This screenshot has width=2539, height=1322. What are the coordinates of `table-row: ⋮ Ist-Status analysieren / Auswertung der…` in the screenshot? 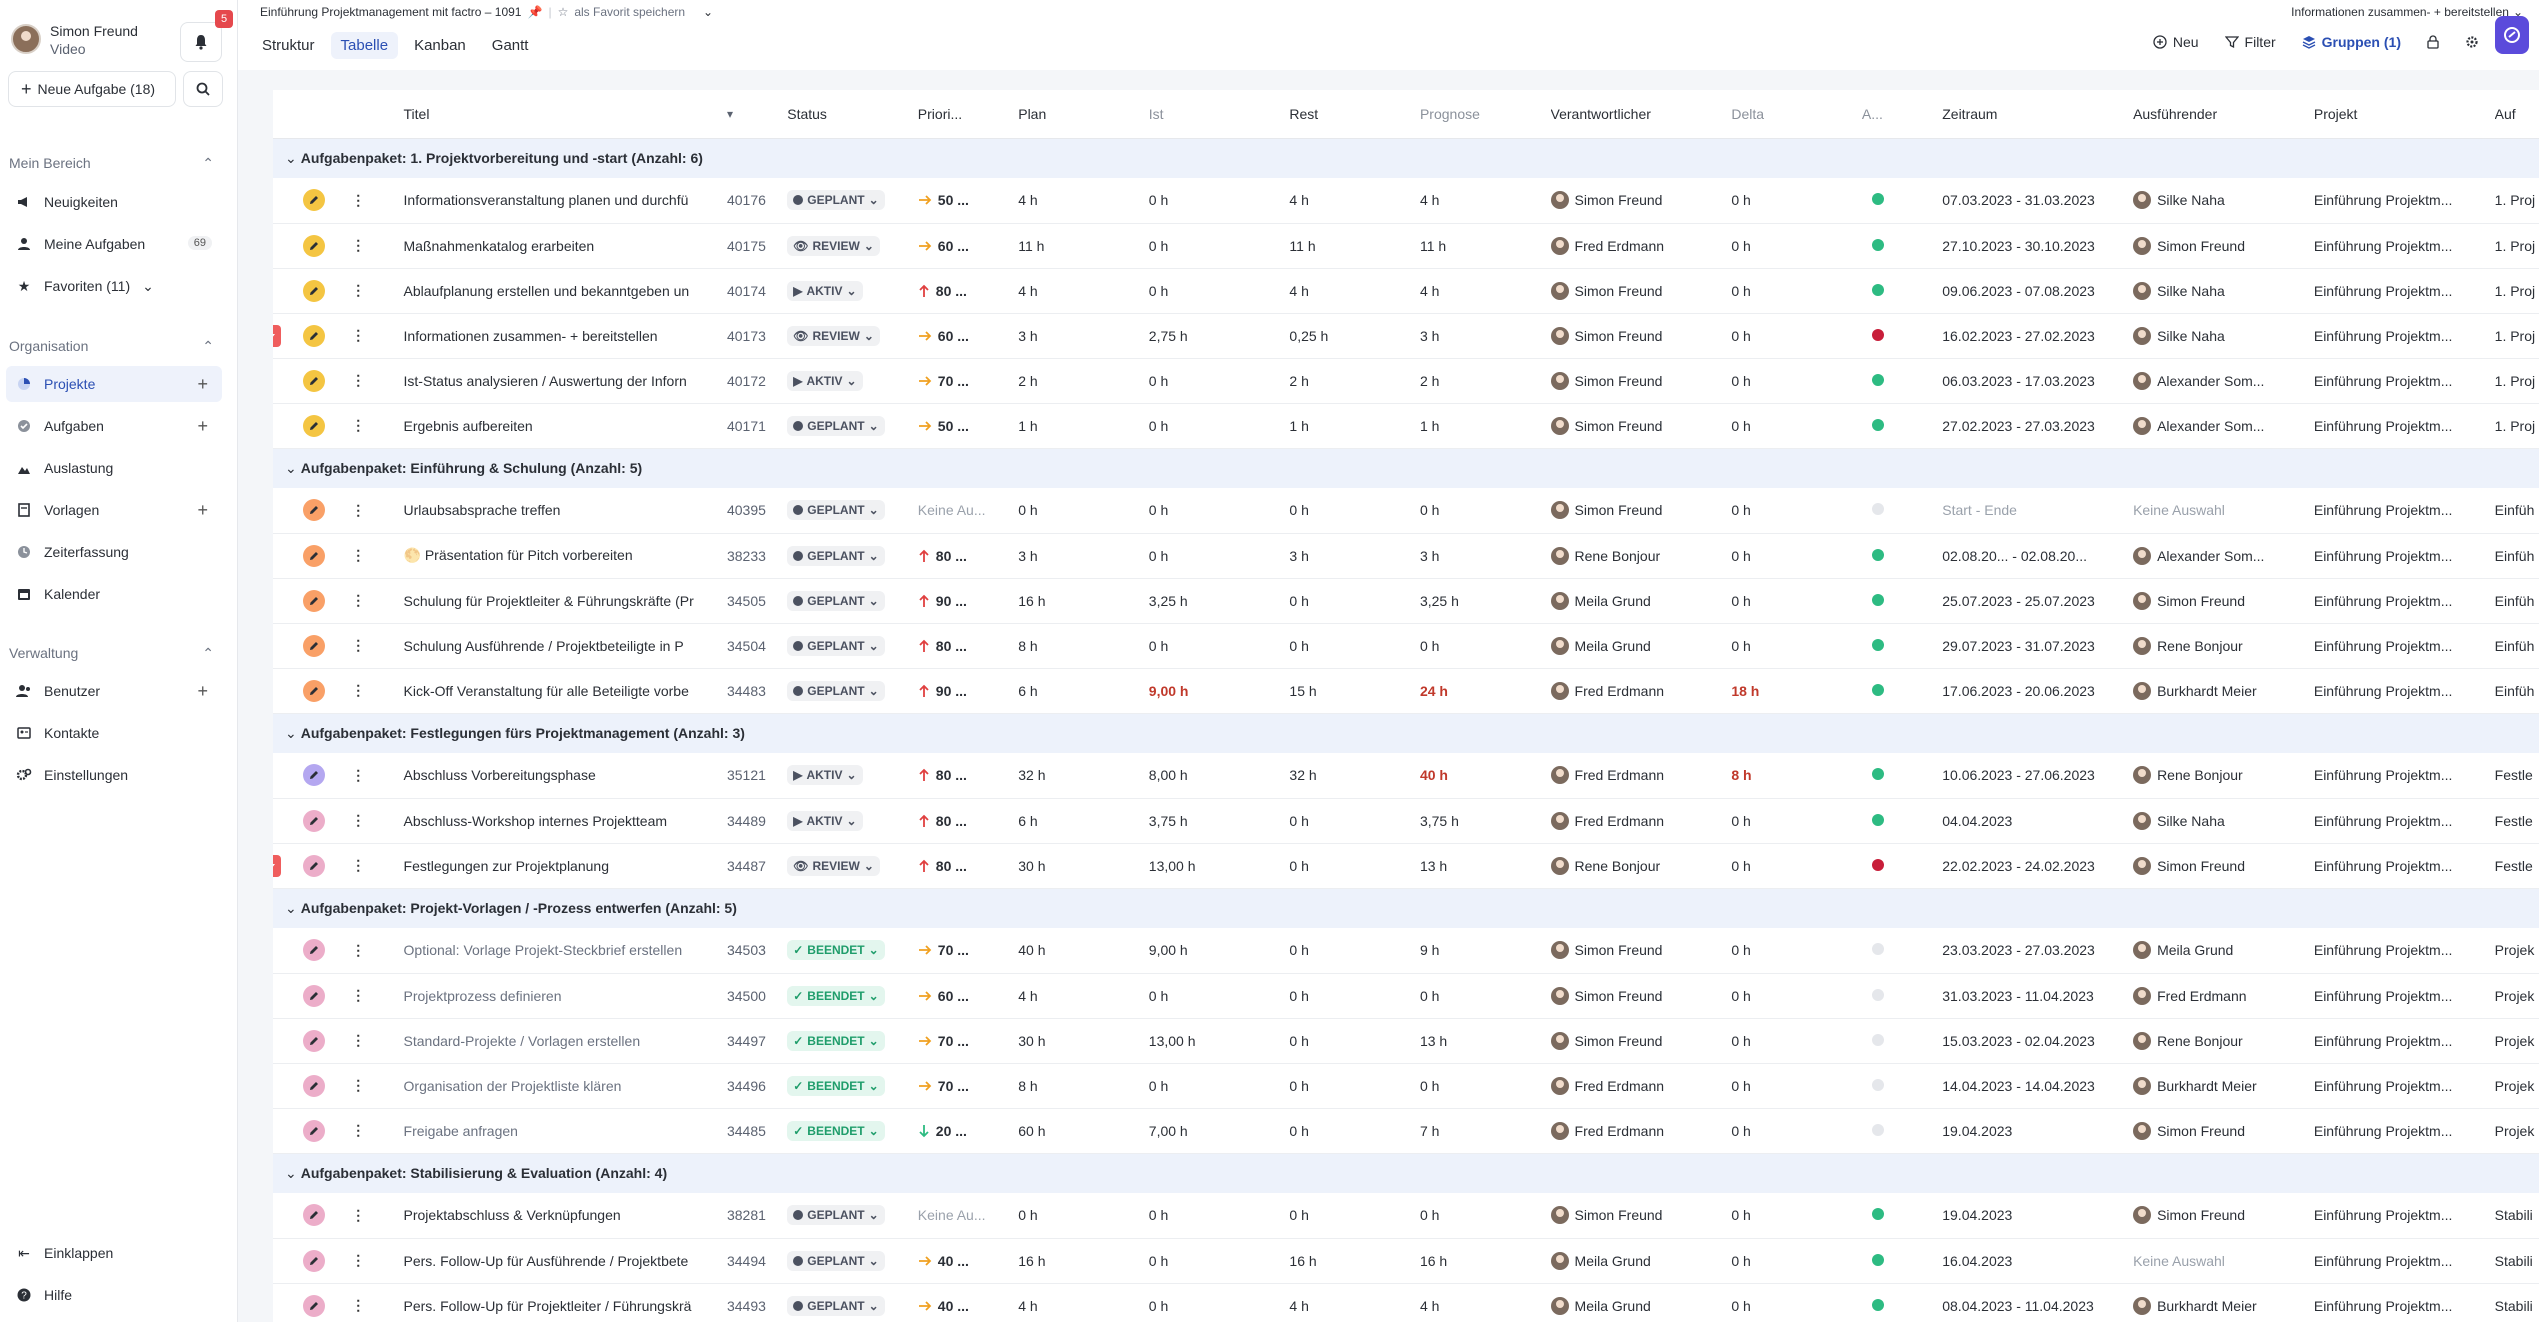 It's located at (1406, 381).